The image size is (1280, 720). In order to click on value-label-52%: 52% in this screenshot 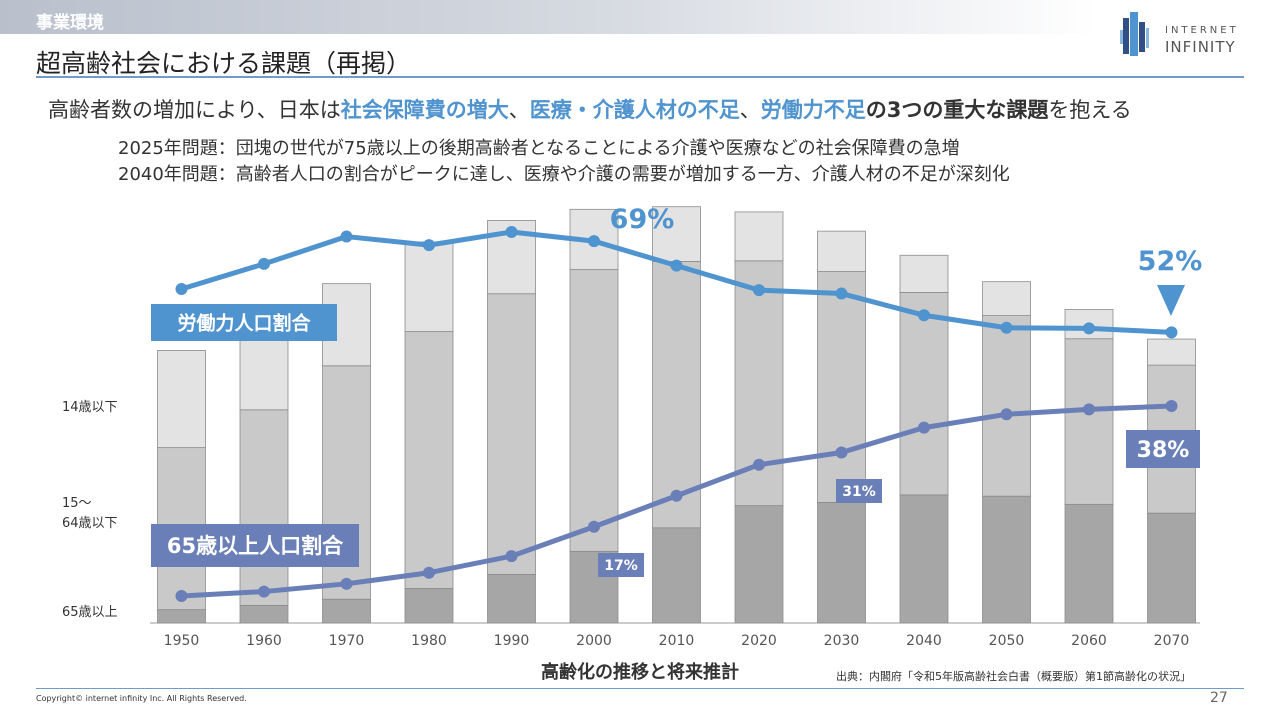, I will do `click(1170, 261)`.